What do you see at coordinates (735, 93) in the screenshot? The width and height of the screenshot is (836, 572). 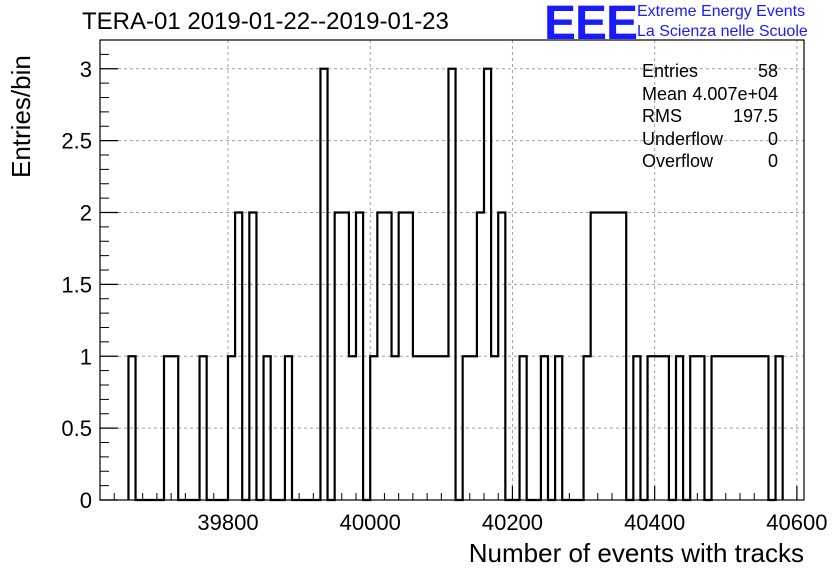 I see `stats-value: 4.007e+04` at bounding box center [735, 93].